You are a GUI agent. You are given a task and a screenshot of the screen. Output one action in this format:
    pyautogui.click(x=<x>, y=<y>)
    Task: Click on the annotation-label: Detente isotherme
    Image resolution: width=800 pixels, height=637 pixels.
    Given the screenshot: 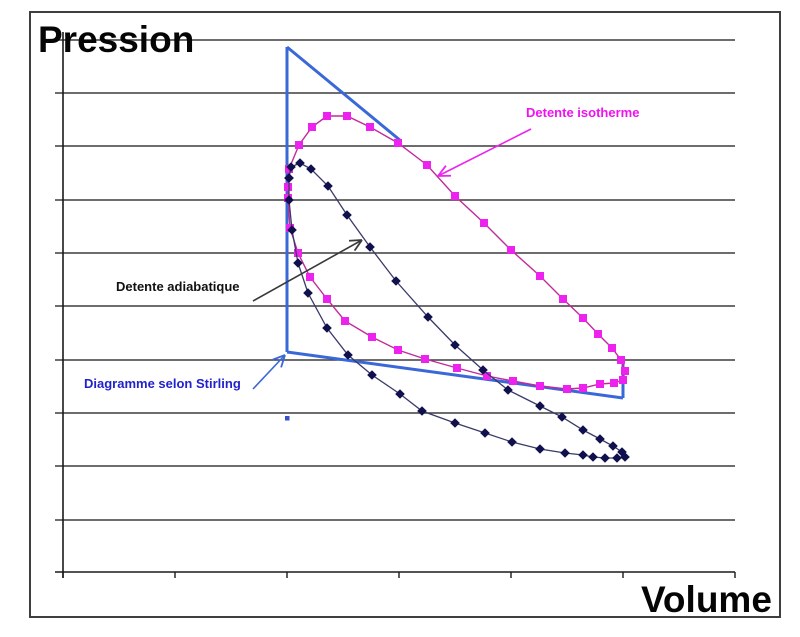 What is the action you would take?
    pyautogui.click(x=583, y=112)
    